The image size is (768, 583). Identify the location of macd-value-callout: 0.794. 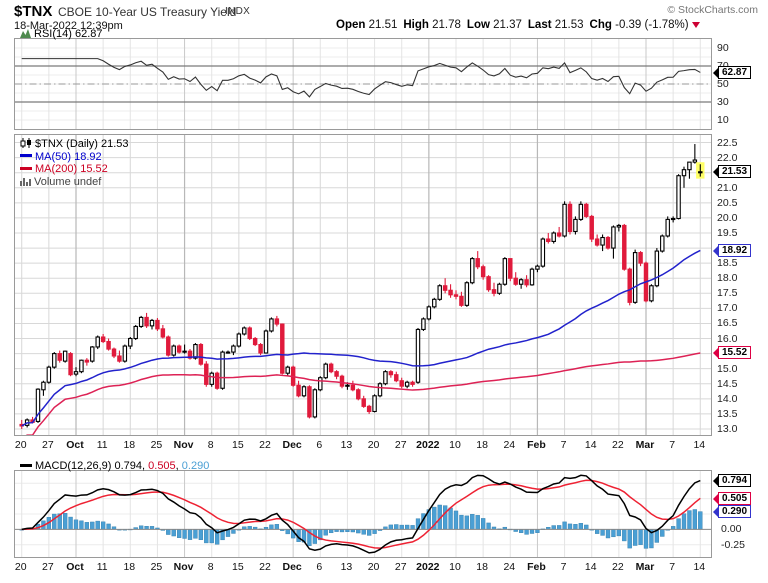
(732, 481).